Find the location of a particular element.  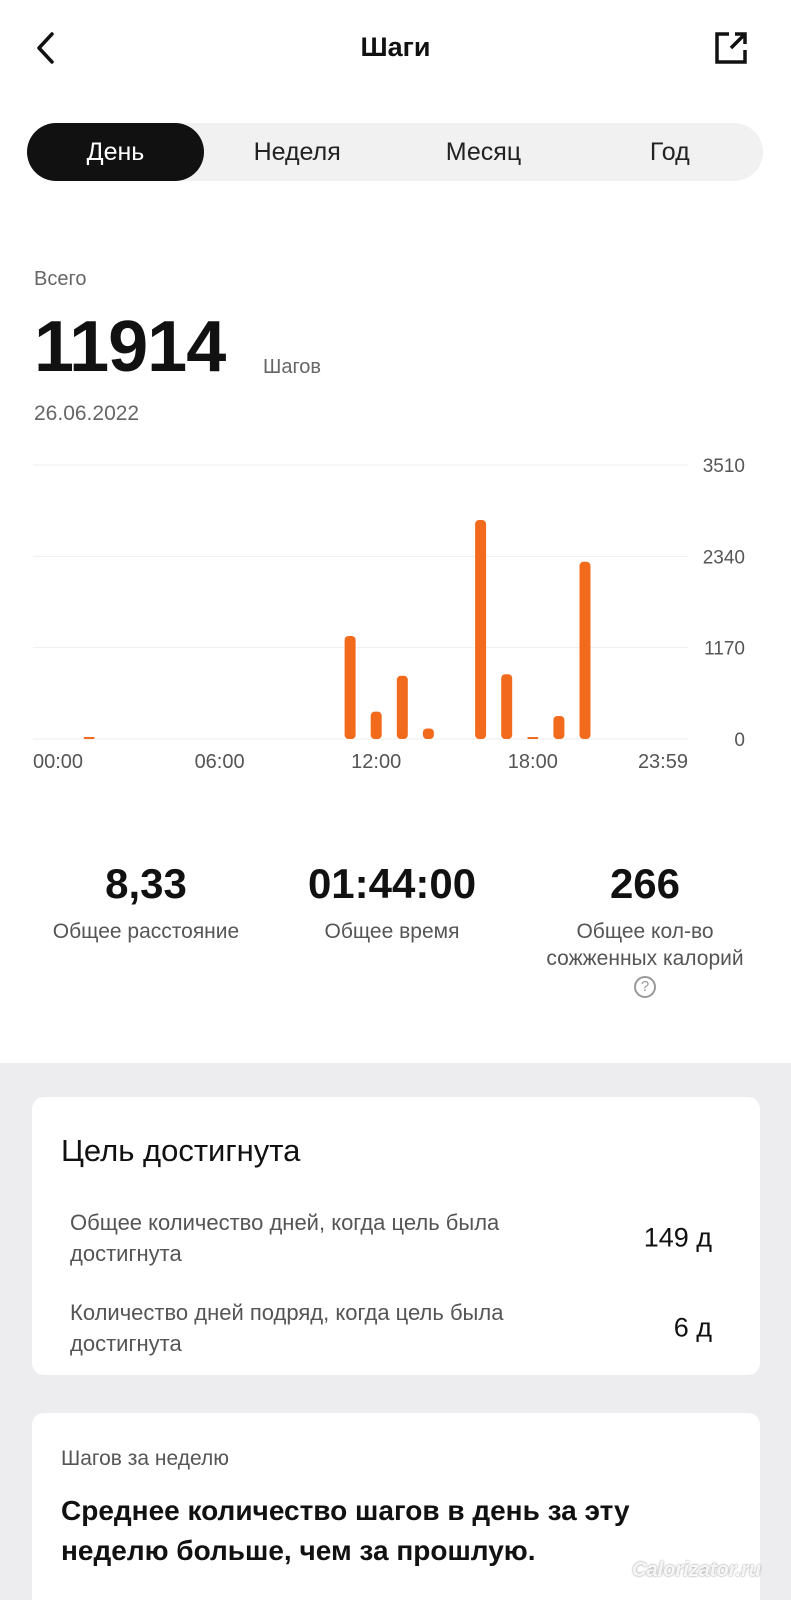

help-circle-icon: ? is located at coordinates (645, 987).